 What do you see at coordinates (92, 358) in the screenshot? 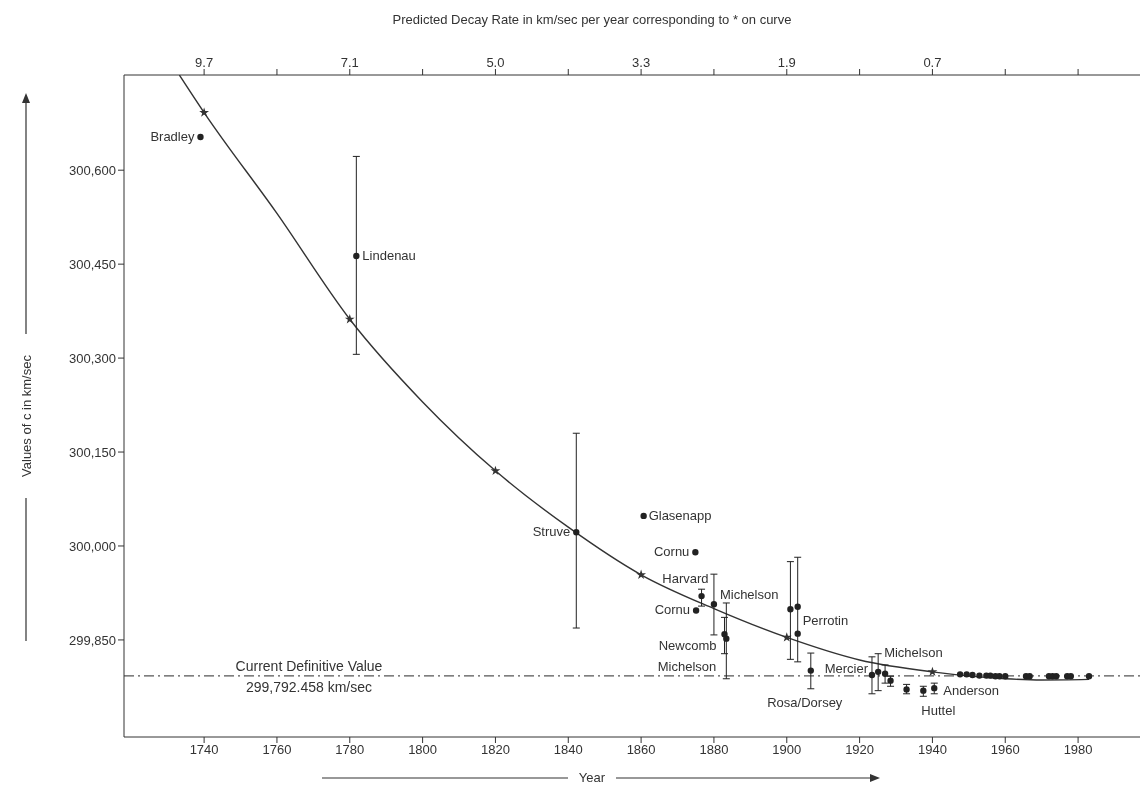
I see `y-tick-label: 300,300` at bounding box center [92, 358].